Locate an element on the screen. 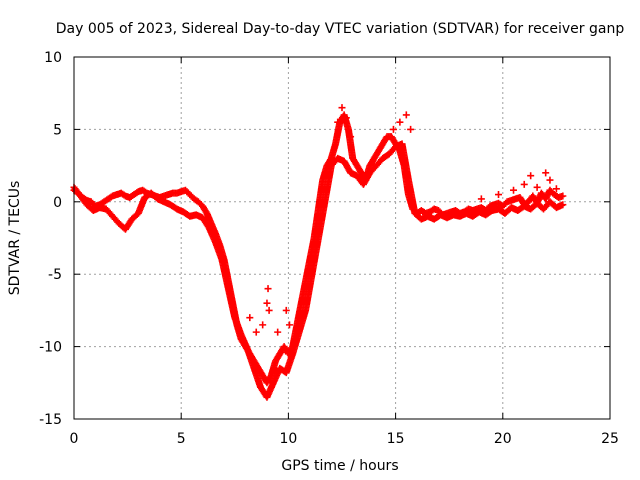 The height and width of the screenshot is (480, 640). x-axis-label: GPS time / hours is located at coordinates (339, 466).